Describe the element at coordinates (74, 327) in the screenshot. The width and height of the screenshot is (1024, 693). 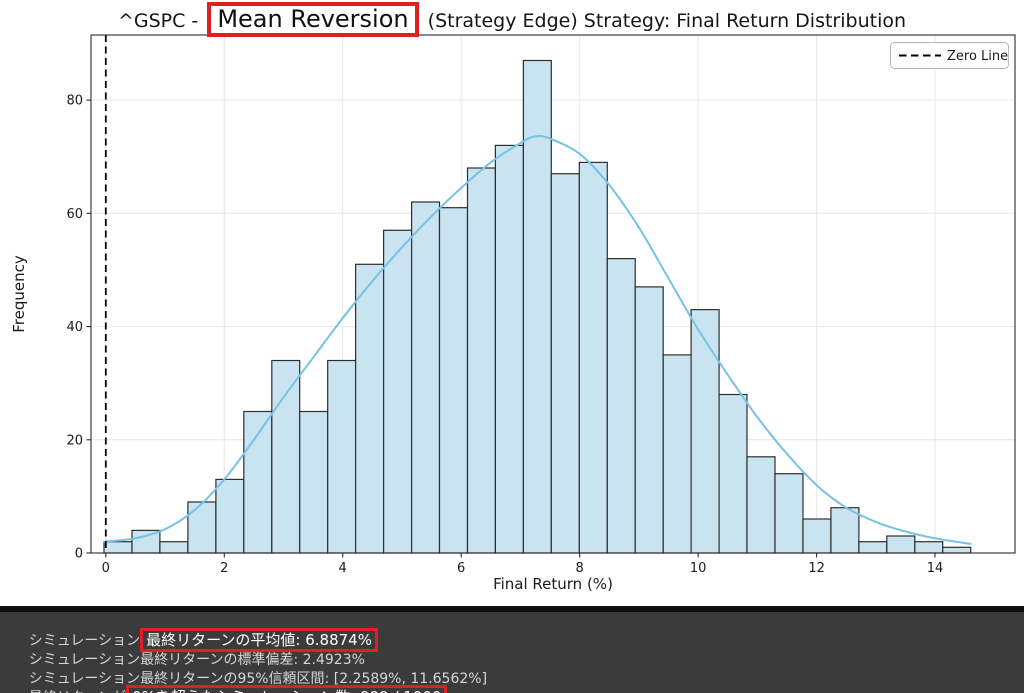
I see `y-tick-label: 40` at that location.